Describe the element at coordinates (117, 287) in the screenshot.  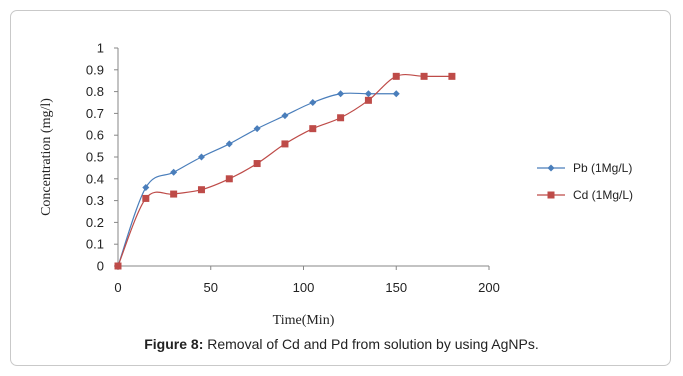
I see `x-tick-label: 0` at that location.